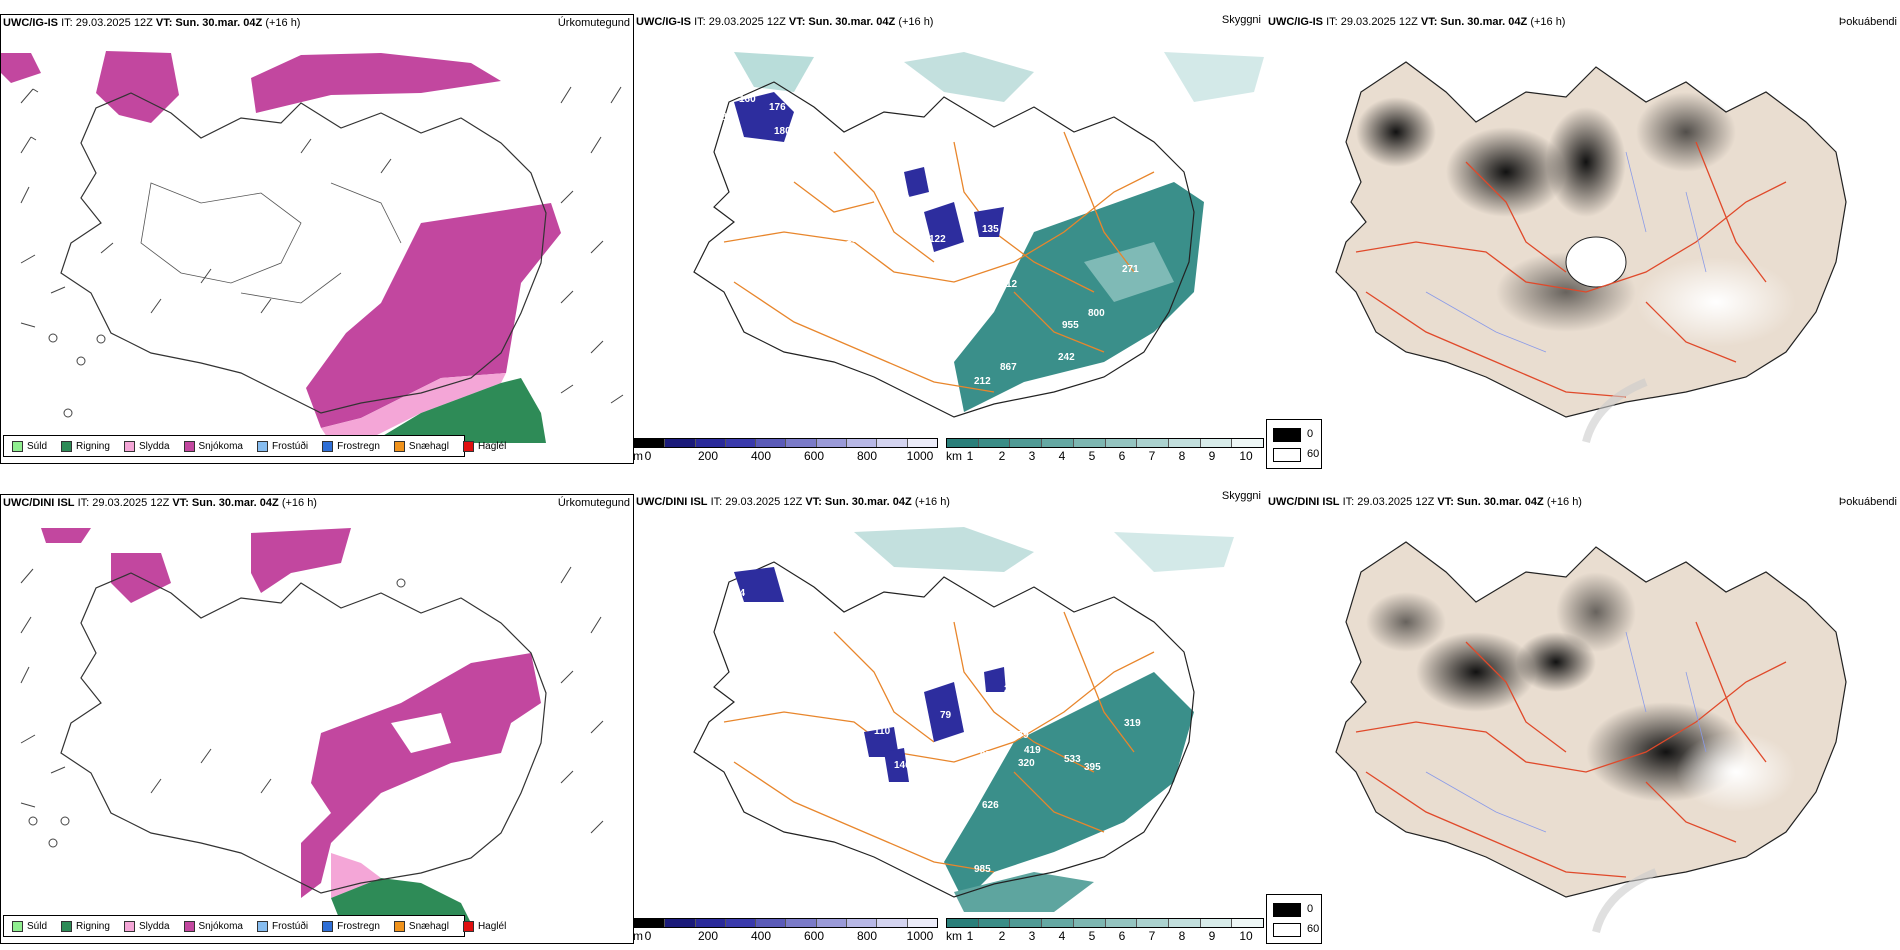  What do you see at coordinates (1182, 936) in the screenshot?
I see `visibility-tick: 8` at bounding box center [1182, 936].